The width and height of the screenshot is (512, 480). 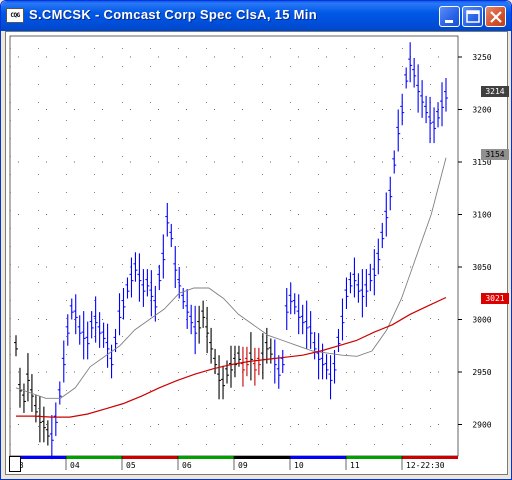 What do you see at coordinates (495, 154) in the screenshot?
I see `short-ma-label: 3154` at bounding box center [495, 154].